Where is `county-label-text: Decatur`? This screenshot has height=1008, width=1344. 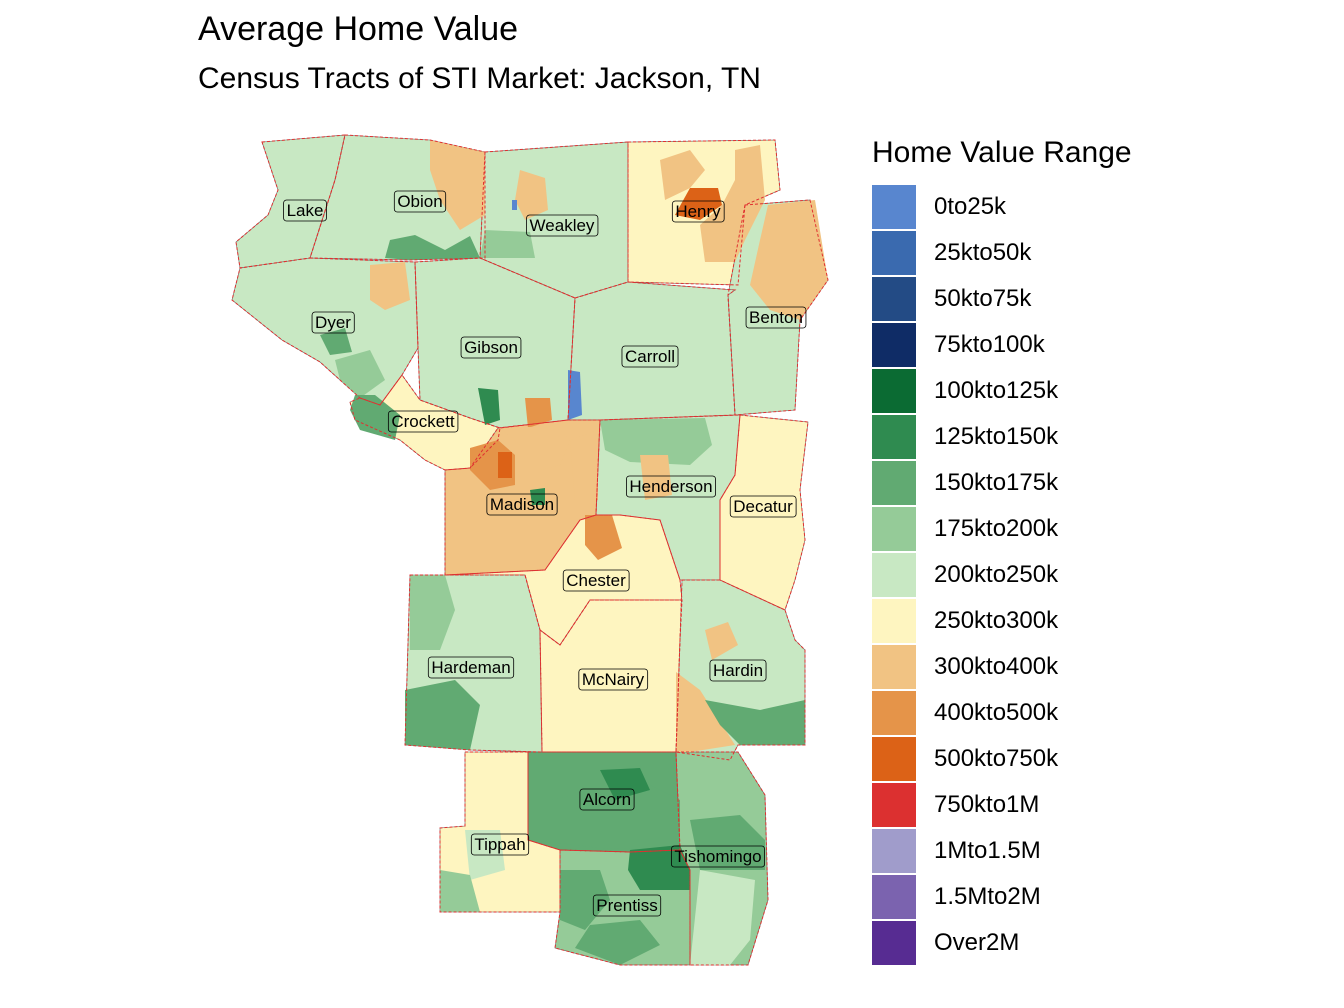 county-label-text: Decatur is located at coordinates (763, 506).